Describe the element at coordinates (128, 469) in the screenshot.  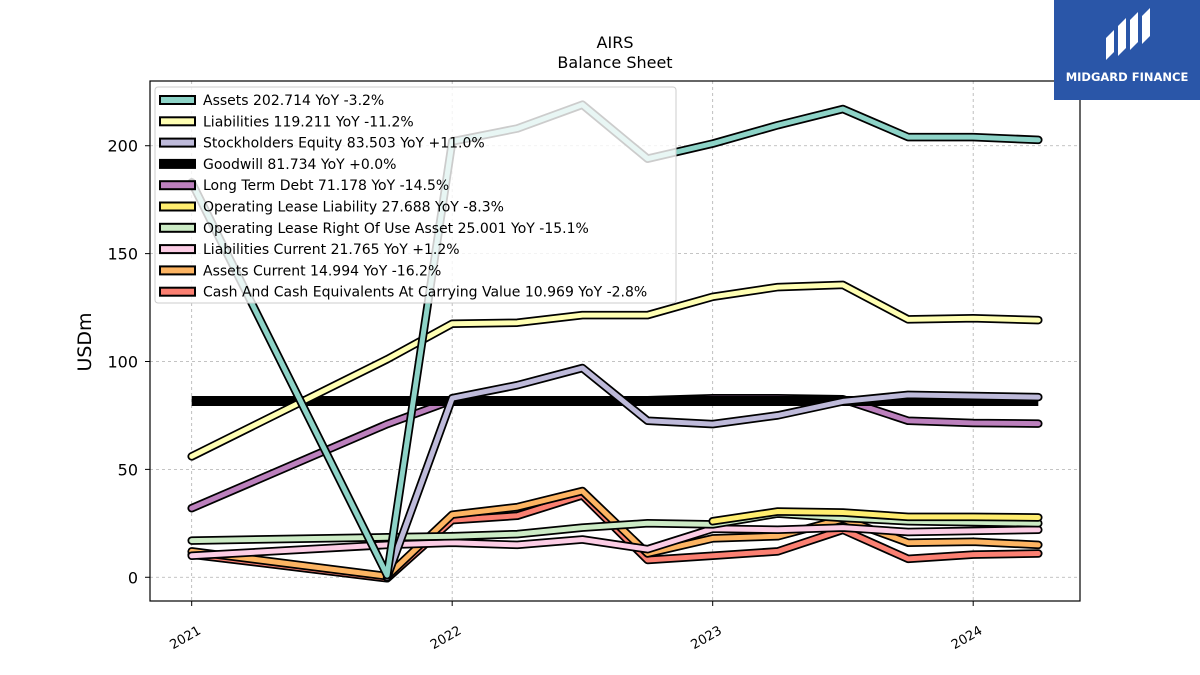
I see `y-tick-label: 50` at that location.